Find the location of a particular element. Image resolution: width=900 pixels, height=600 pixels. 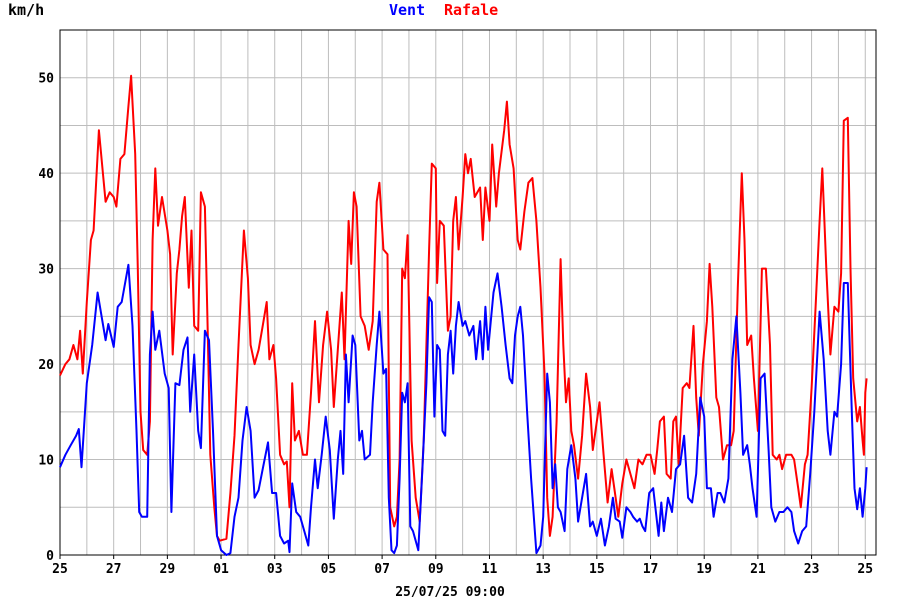

x-tick-label: 11 is located at coordinates (490, 569).